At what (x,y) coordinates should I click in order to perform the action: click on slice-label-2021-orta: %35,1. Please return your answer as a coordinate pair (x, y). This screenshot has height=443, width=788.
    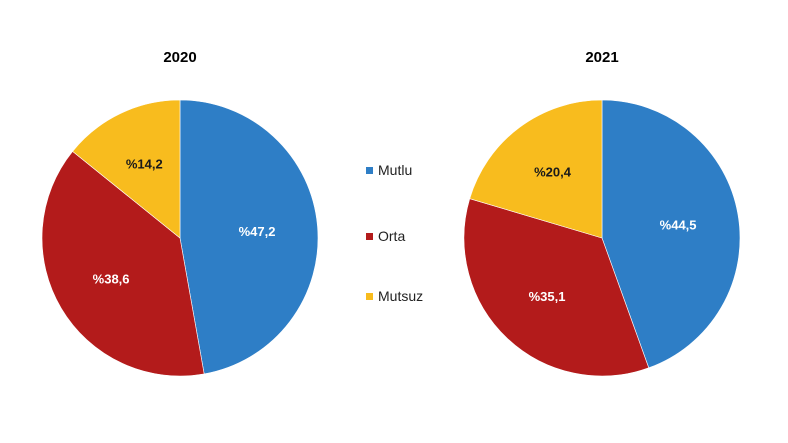
    Looking at the image, I should click on (547, 296).